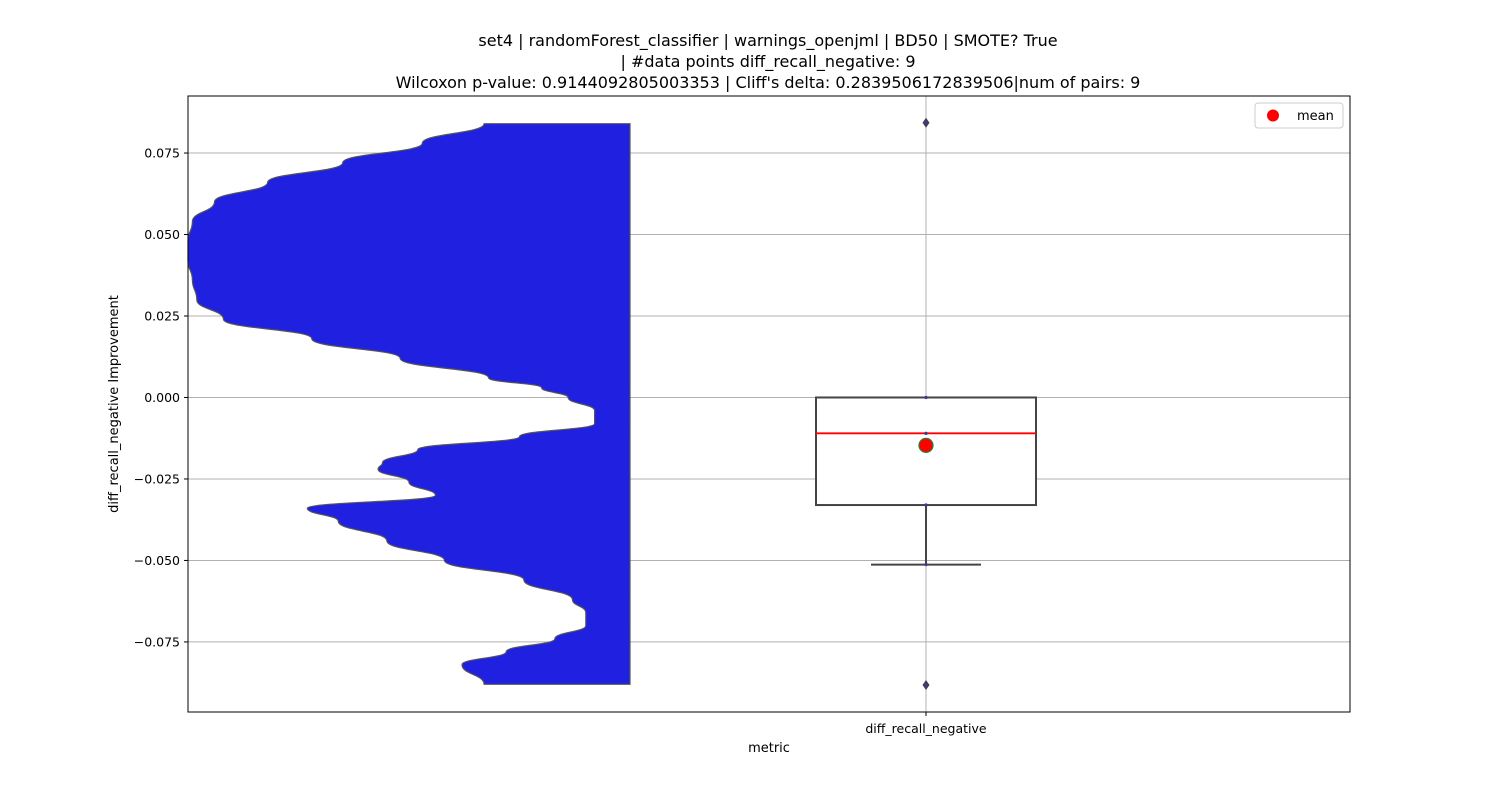 This screenshot has height=800, width=1500. Describe the element at coordinates (162, 234) in the screenshot. I see `y-tick-label: 0.050` at that location.